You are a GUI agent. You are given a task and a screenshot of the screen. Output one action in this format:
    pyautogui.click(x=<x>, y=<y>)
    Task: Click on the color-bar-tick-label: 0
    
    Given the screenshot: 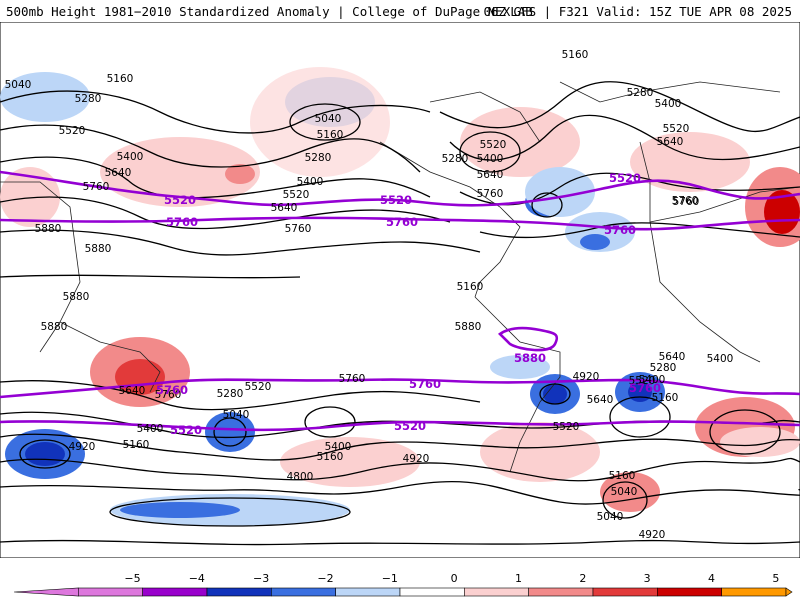 What is the action you would take?
    pyautogui.click(x=454, y=578)
    